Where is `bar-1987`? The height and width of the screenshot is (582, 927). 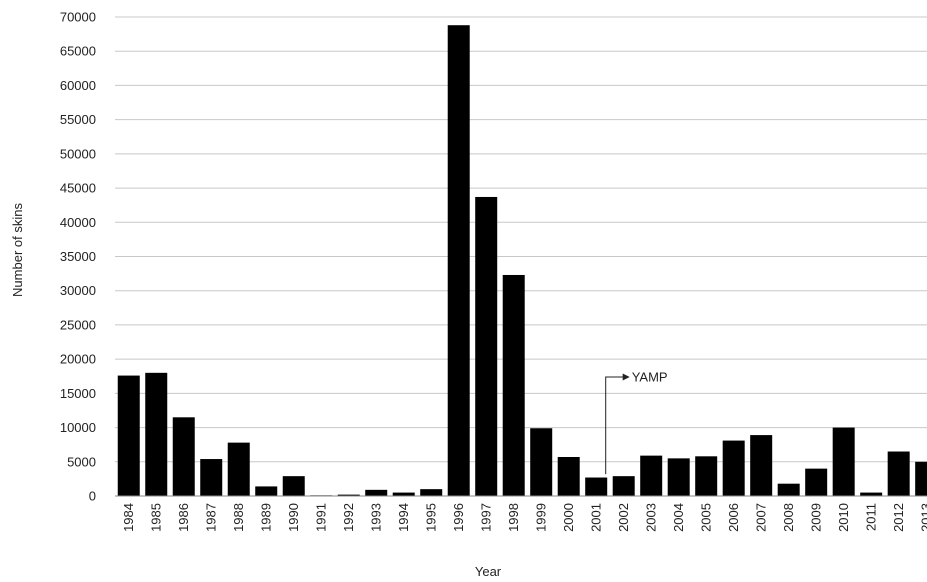
bar-1987 is located at coordinates (211, 477).